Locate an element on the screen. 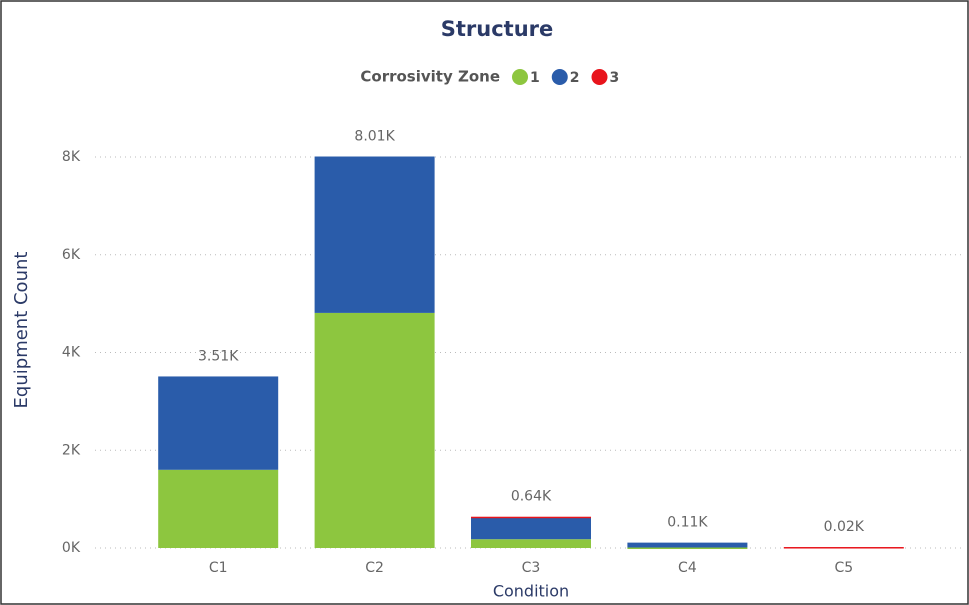 The width and height of the screenshot is (969, 605). x-tick-label: C5 is located at coordinates (843, 568).